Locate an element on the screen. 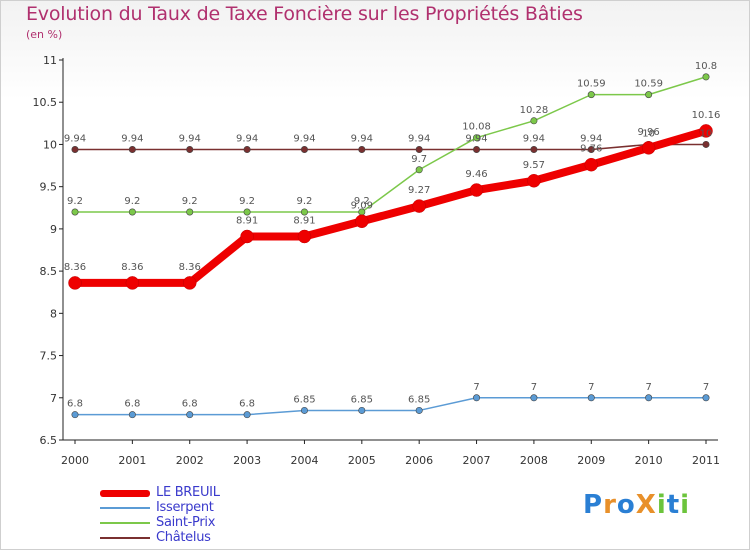 This screenshot has height=550, width=750. legend-item-isserpent: Isserpent is located at coordinates (210, 508).